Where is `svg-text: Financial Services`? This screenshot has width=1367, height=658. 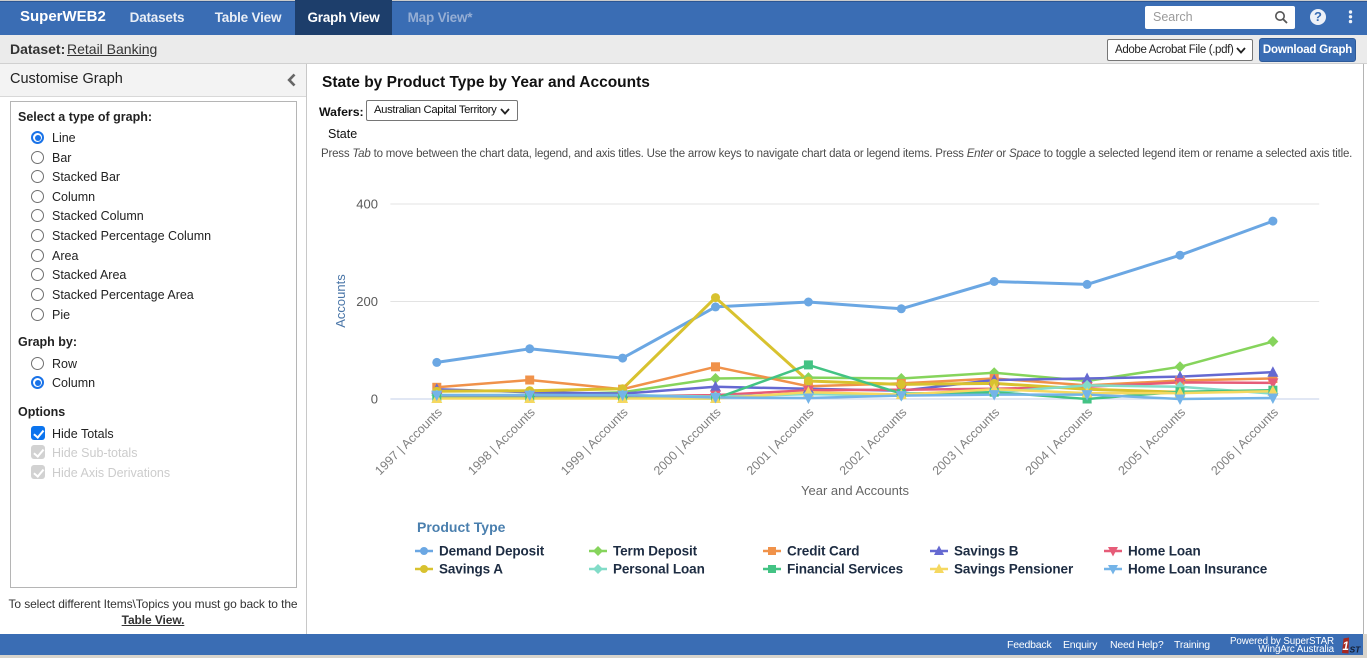
svg-text: Financial Services is located at coordinates (845, 569).